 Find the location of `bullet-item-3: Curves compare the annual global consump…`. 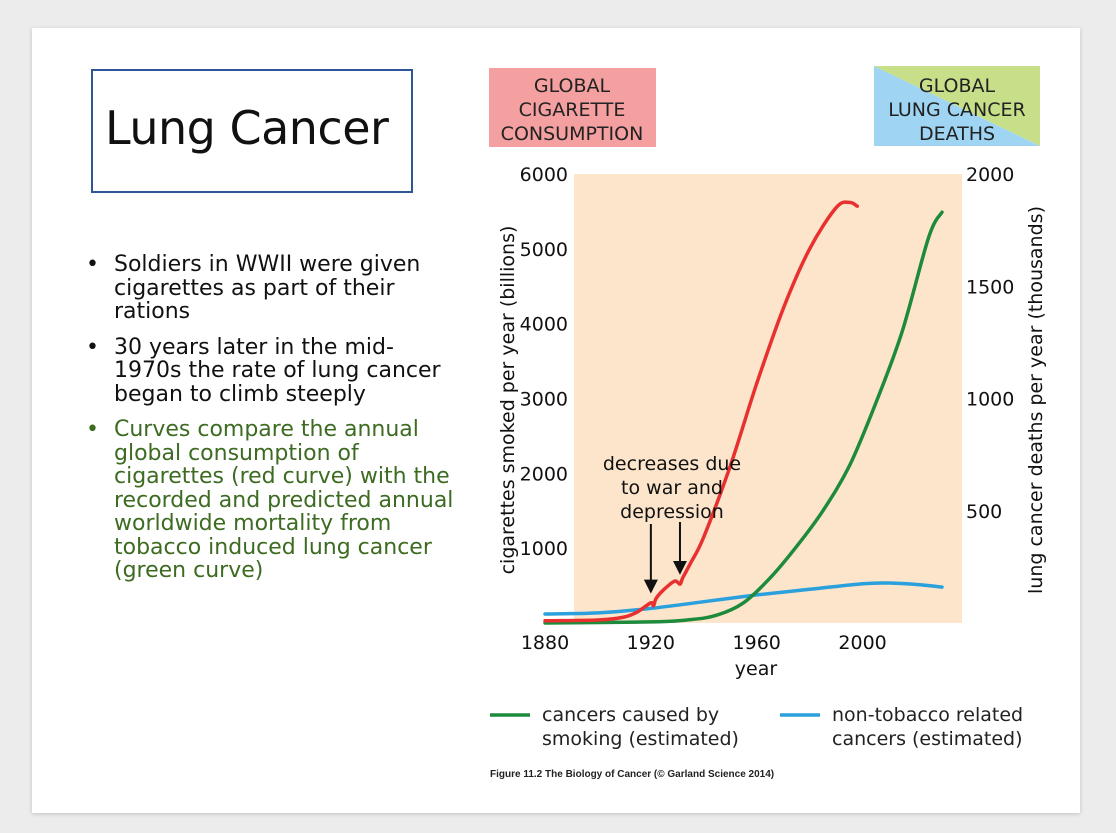

bullet-item-3: Curves compare the annual global consump… is located at coordinates (271, 500).